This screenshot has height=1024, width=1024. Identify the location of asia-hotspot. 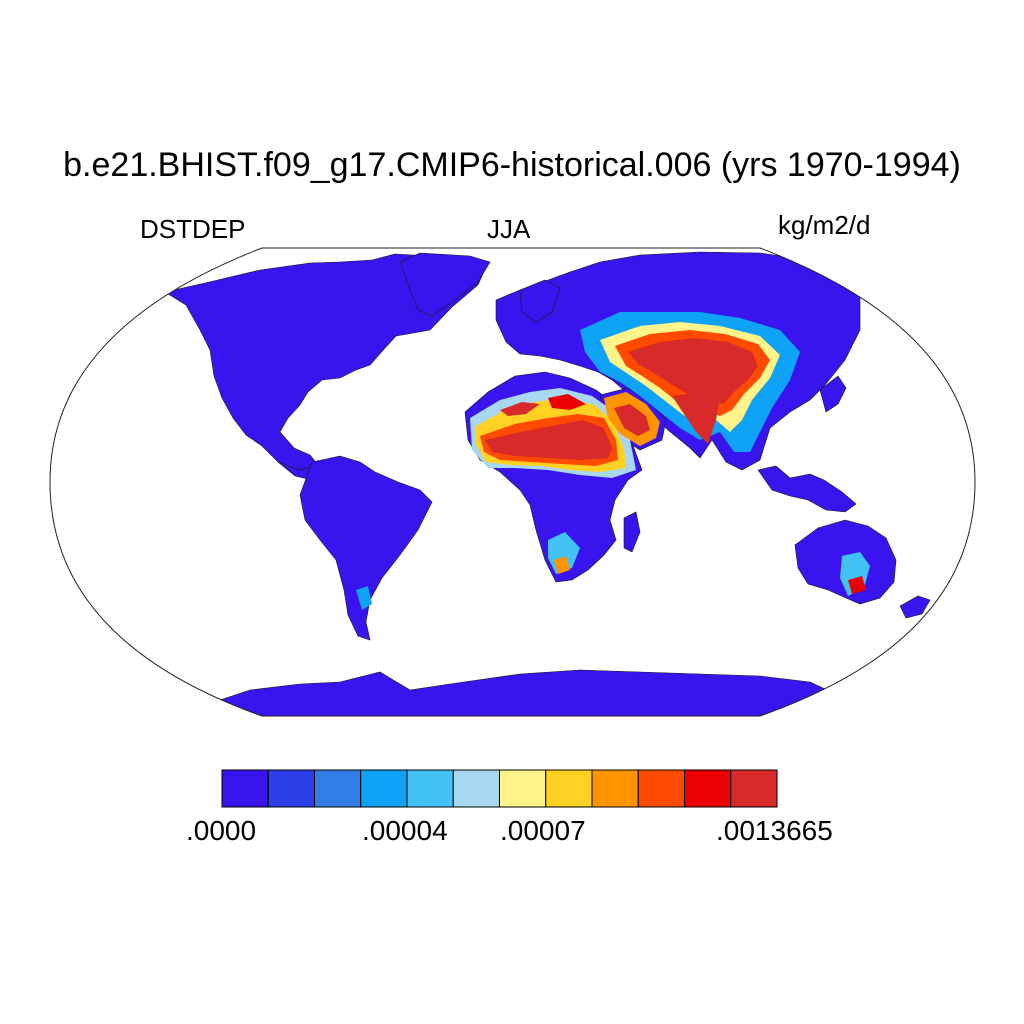
(690, 382).